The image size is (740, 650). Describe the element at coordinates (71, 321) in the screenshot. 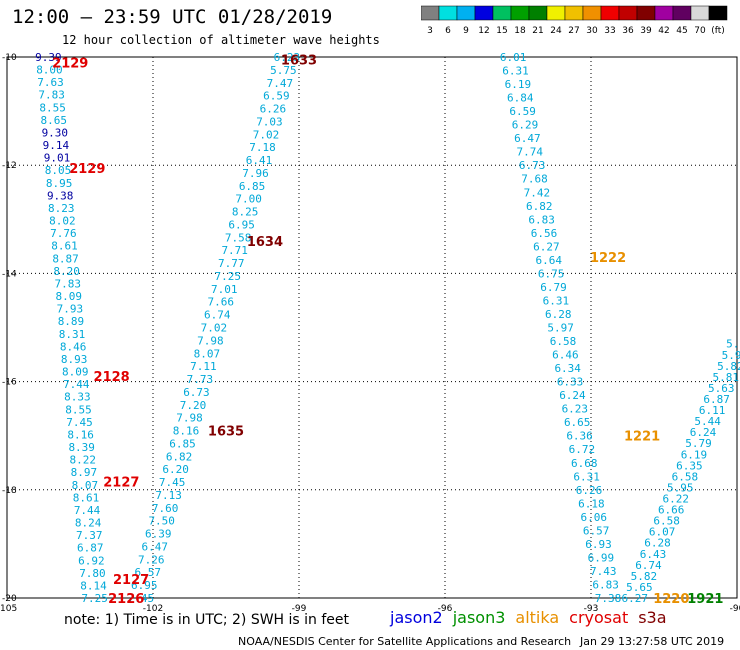

I see `swh-value: 8.89` at that location.